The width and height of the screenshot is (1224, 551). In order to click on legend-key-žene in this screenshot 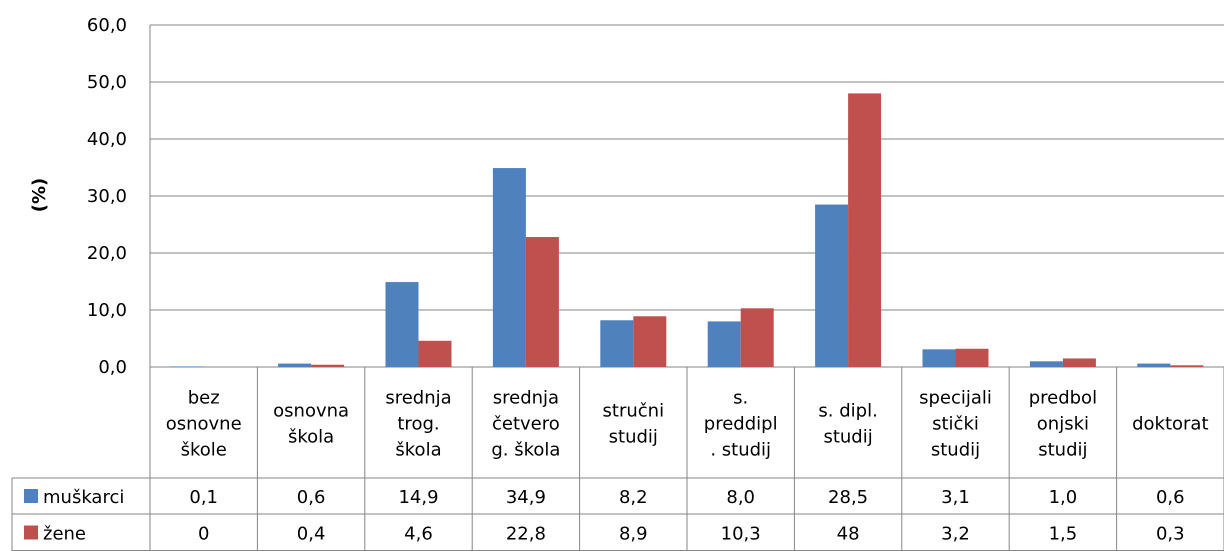, I will do `click(31, 532)`.